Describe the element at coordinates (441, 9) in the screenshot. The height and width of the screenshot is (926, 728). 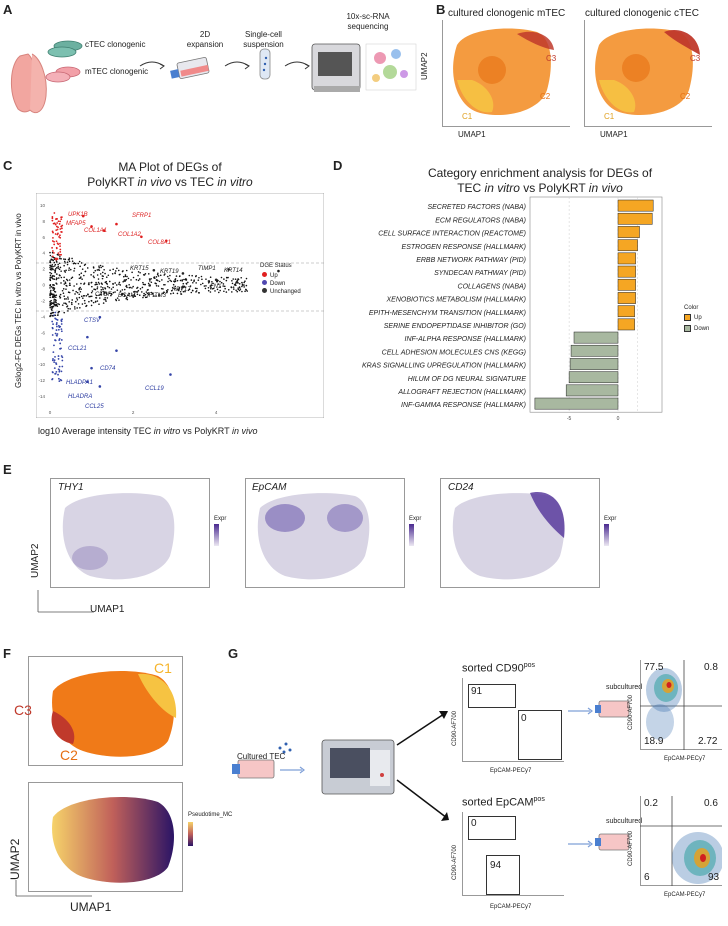
I see `panel-b-label: B` at that location.